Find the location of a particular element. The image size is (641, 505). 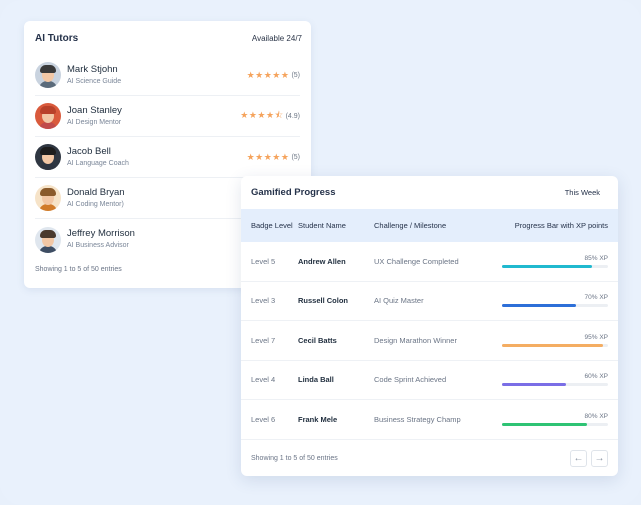

gamified-header: Gamified Progress This Week is located at coordinates (429, 192).